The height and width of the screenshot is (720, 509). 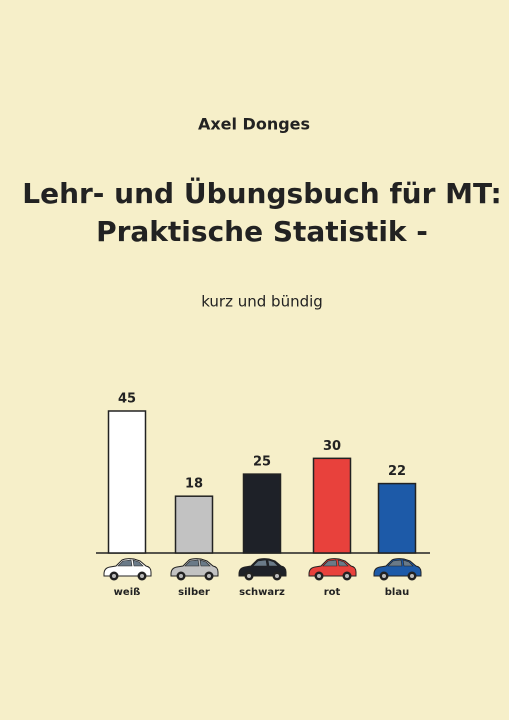 I want to click on subtitle: kurz und bündig, so click(x=262, y=302).